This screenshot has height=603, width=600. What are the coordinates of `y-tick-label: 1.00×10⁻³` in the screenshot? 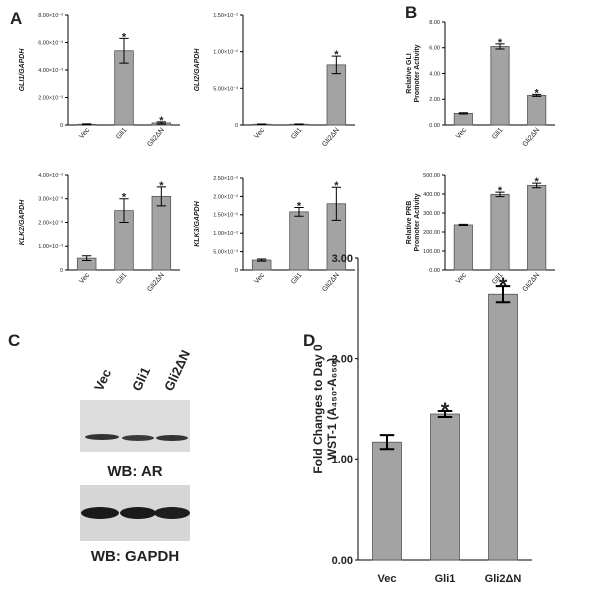 It's located at (50, 247).